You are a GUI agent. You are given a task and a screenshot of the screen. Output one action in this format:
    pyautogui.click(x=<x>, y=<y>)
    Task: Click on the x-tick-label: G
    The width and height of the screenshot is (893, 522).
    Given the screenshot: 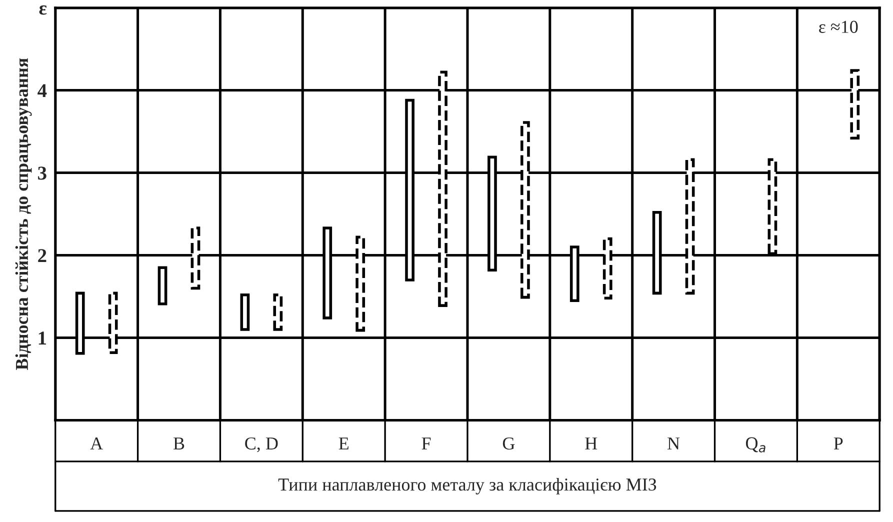 What is the action you would take?
    pyautogui.click(x=508, y=443)
    